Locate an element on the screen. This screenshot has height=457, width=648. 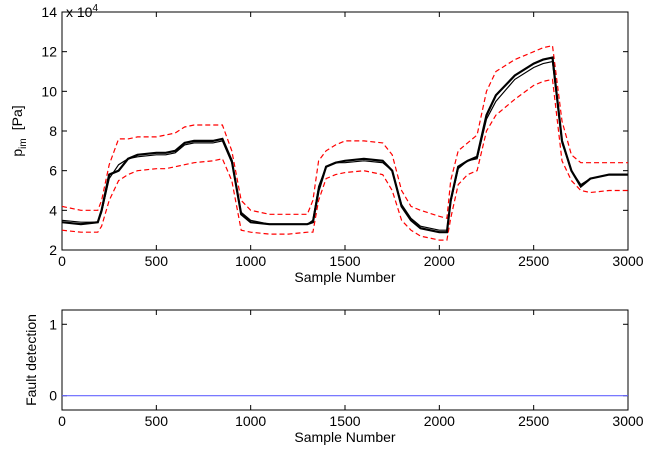
y-tick-label: 14 is located at coordinates (49, 12).